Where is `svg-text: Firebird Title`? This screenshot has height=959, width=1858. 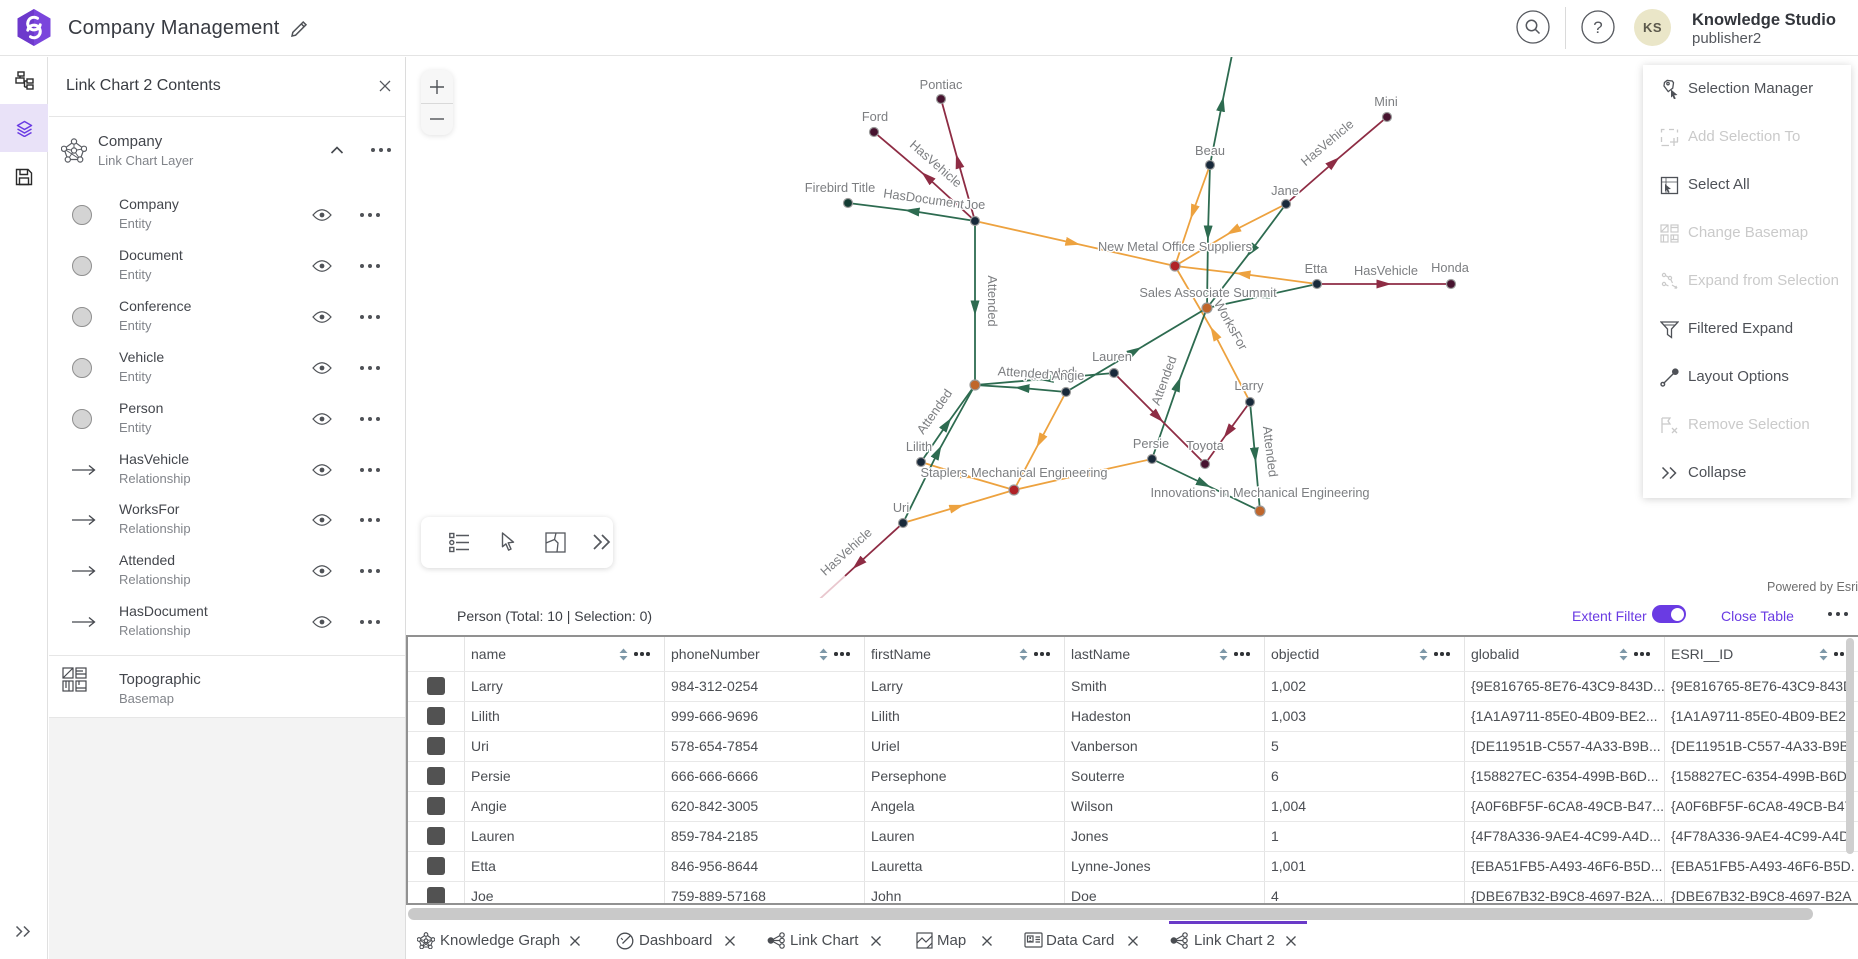 svg-text: Firebird Title is located at coordinates (840, 187).